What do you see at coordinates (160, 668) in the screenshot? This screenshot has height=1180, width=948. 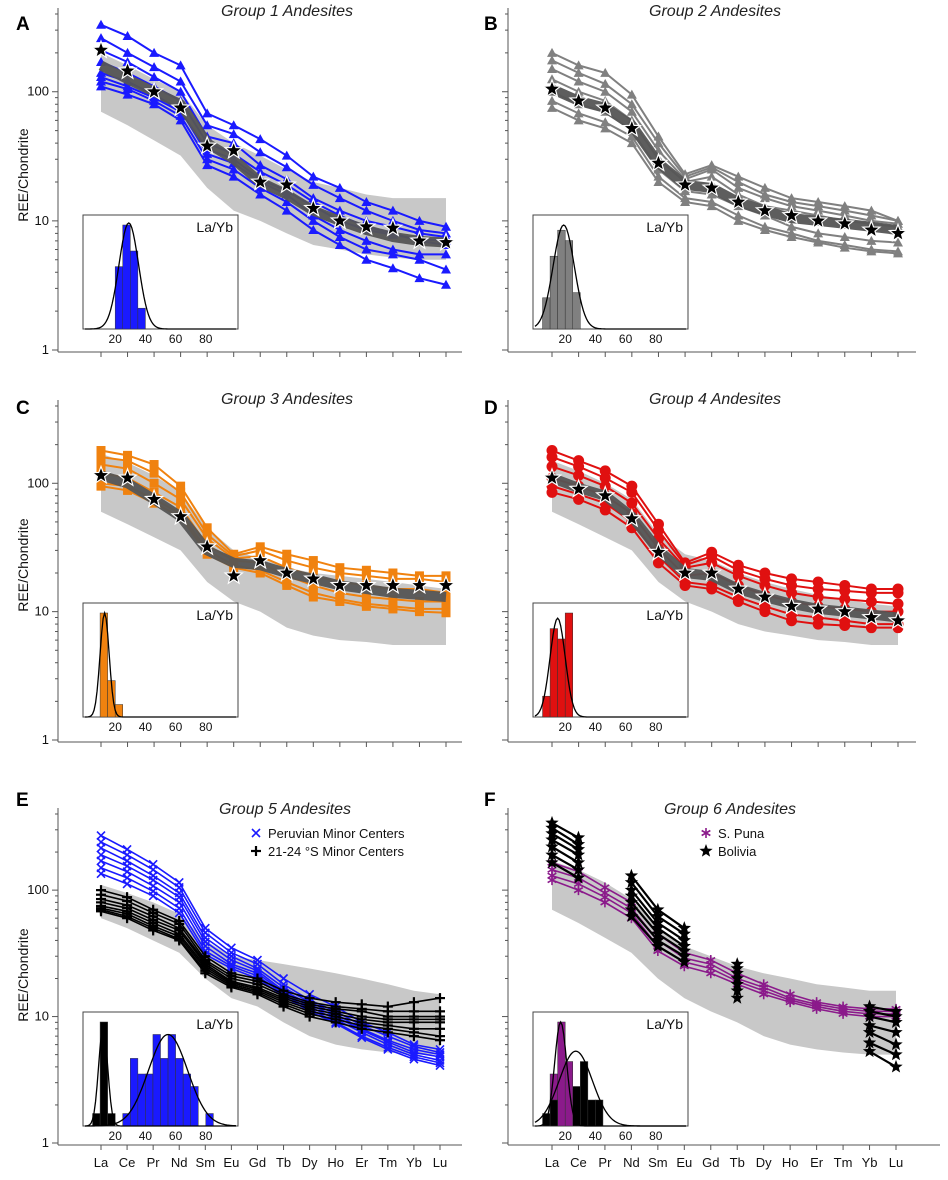 I see `inset-histogram: La/Yb 20 40 60 80` at bounding box center [160, 668].